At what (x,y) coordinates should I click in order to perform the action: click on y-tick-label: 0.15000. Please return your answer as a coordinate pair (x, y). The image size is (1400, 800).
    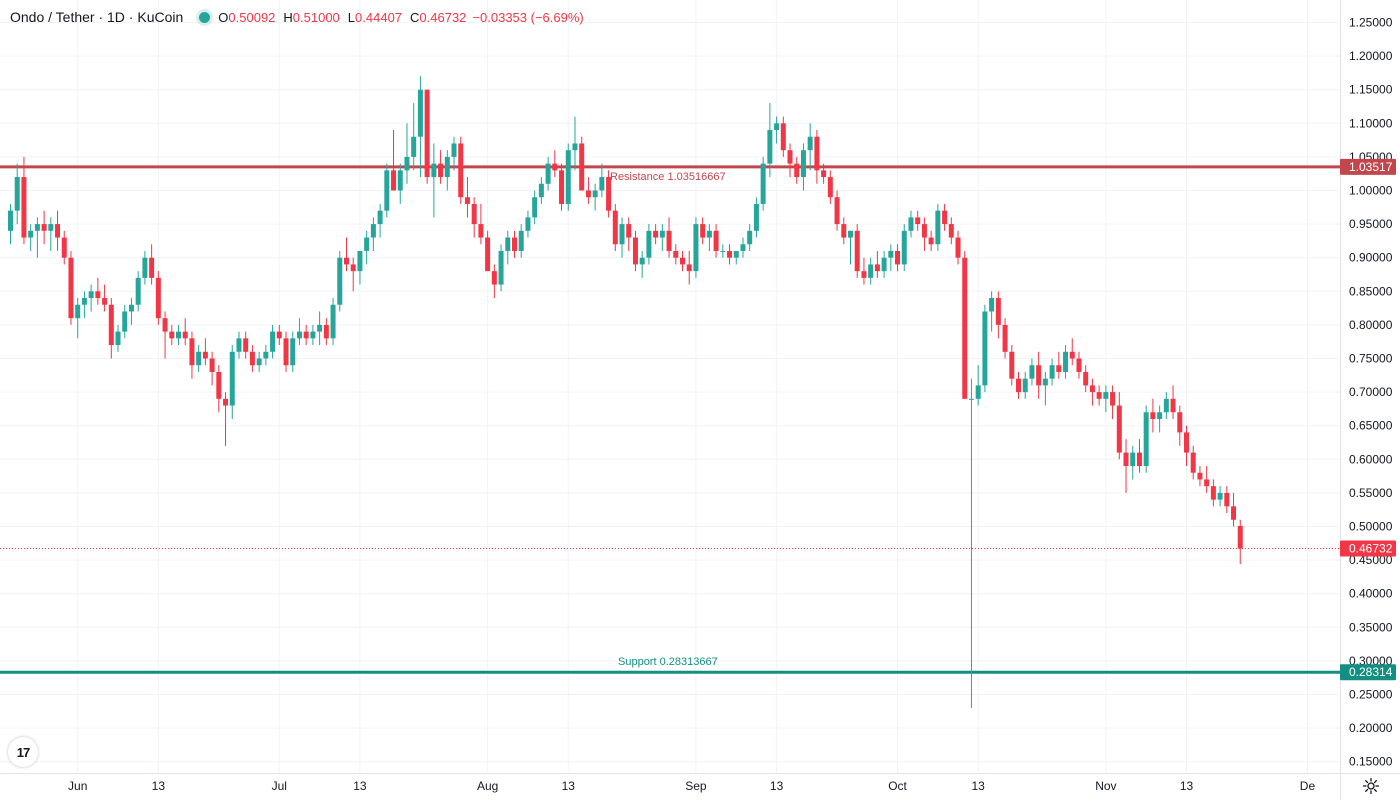
    Looking at the image, I should click on (1371, 762).